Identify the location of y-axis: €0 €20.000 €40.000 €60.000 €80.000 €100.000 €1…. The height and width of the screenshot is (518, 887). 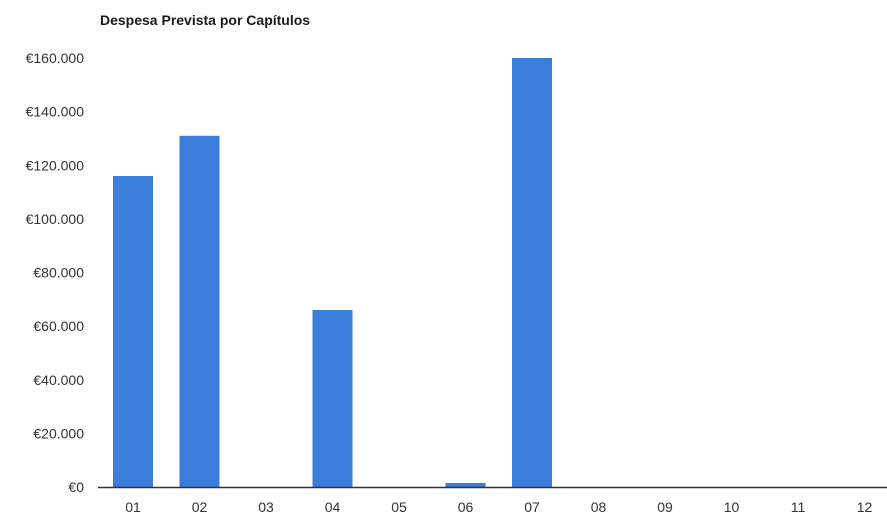
(55, 272).